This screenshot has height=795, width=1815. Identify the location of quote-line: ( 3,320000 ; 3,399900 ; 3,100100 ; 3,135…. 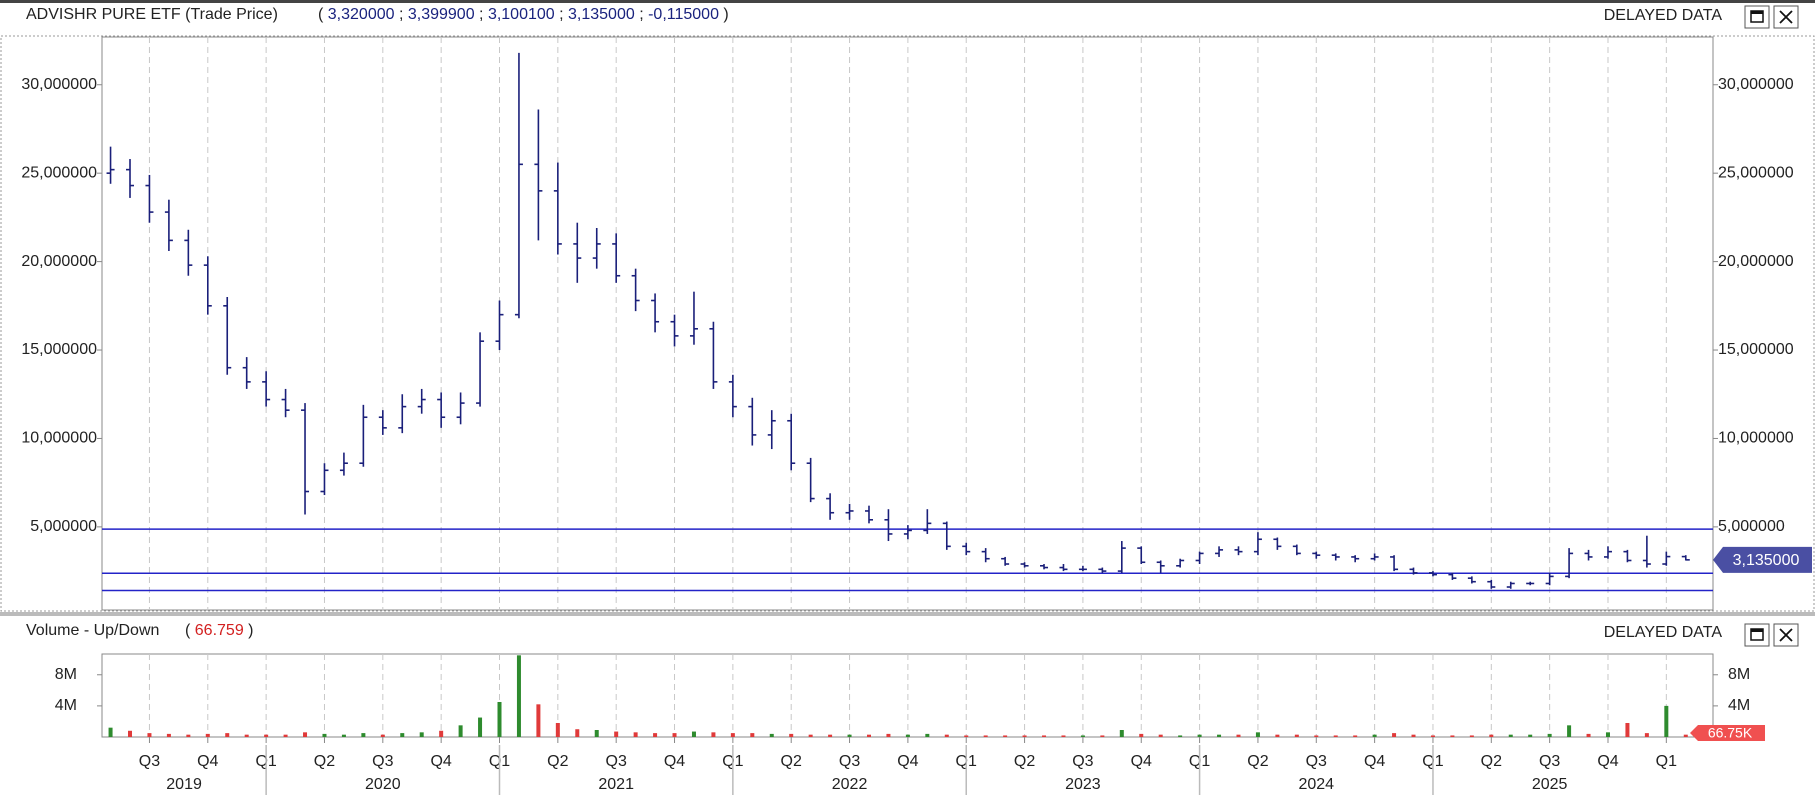
(523, 14).